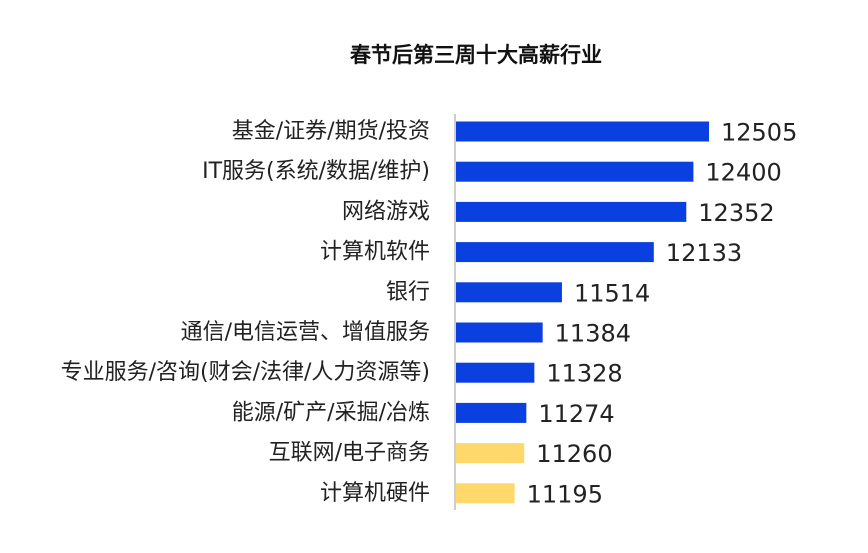 The width and height of the screenshot is (868, 553). What do you see at coordinates (375, 252) in the screenshot?
I see `category-label: 计算机软件` at bounding box center [375, 252].